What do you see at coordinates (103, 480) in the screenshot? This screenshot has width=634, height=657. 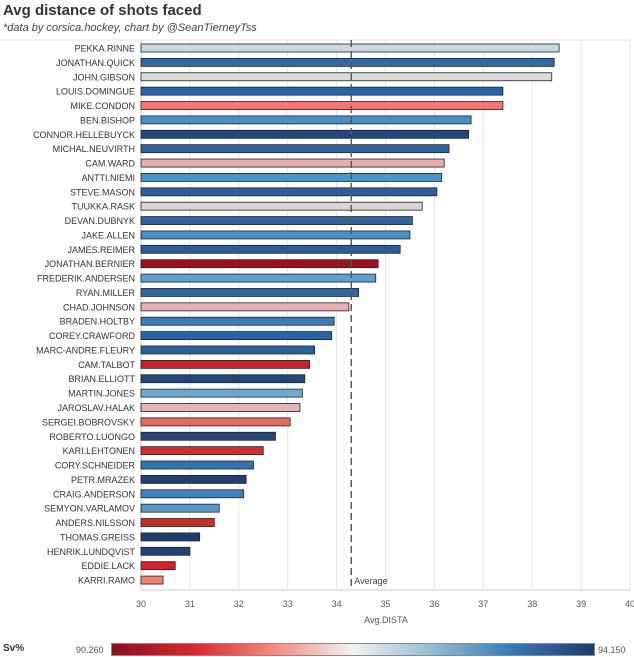 I see `row-label: PETR.MRAZEK` at bounding box center [103, 480].